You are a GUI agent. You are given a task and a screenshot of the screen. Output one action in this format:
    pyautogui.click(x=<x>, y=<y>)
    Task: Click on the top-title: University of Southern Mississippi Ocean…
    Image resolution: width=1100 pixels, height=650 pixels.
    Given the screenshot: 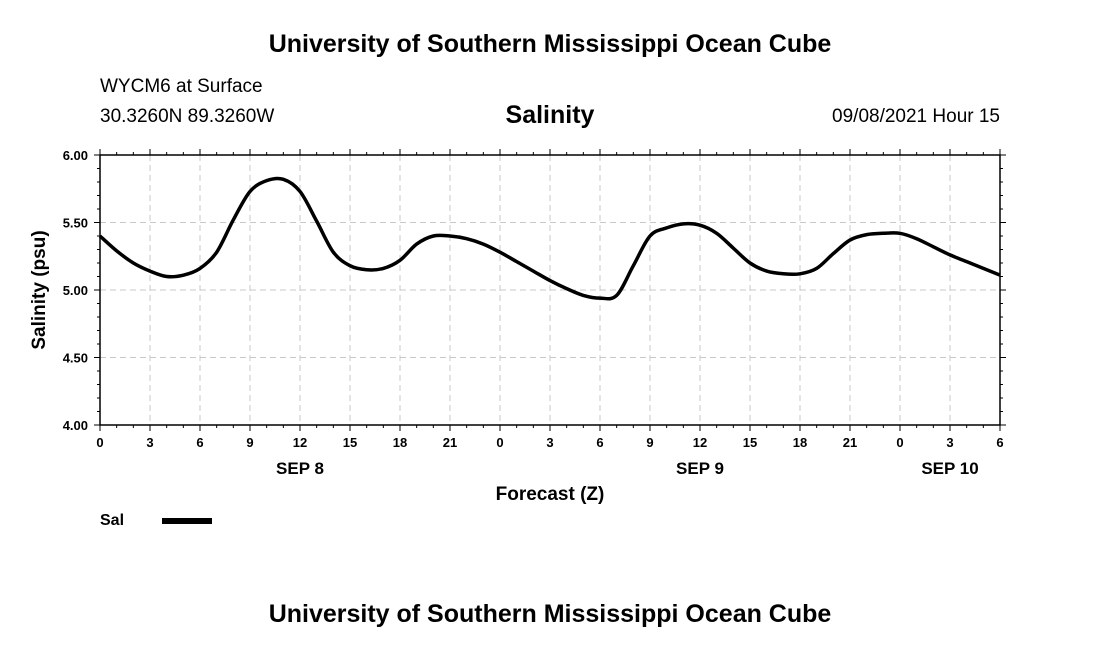 What is the action you would take?
    pyautogui.click(x=550, y=44)
    